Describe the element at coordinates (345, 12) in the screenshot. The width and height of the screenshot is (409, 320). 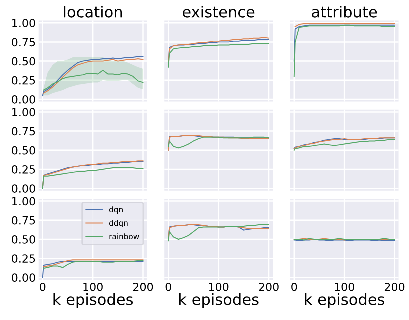
I see `chart-title: attribute` at that location.